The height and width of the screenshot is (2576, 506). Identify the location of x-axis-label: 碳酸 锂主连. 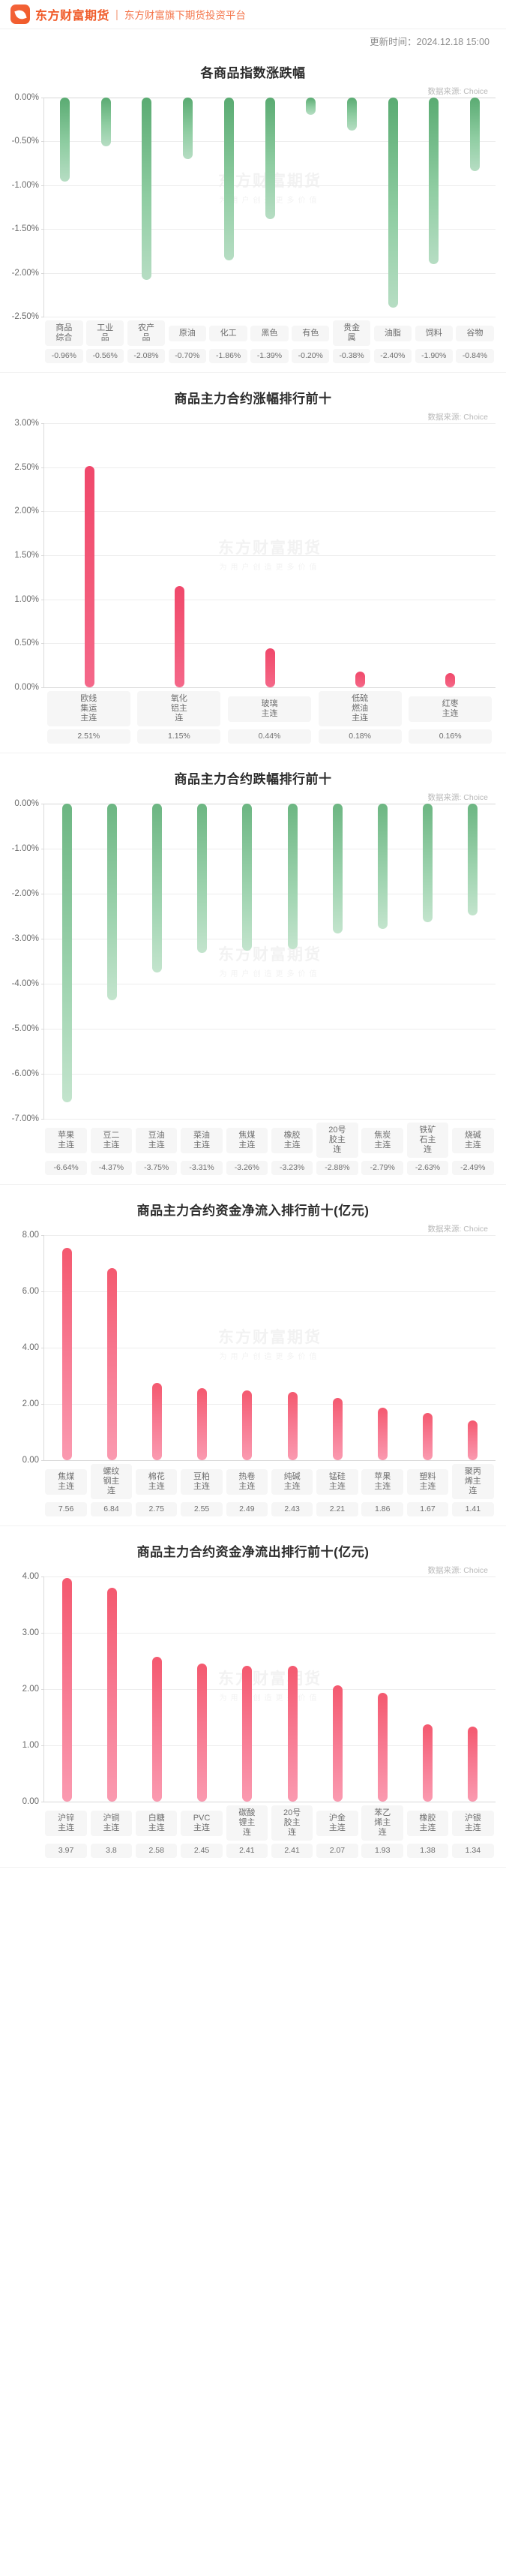
(247, 1823).